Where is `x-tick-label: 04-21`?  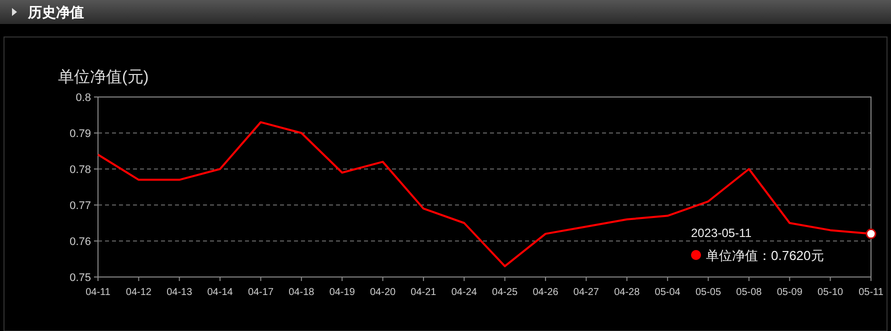 x-tick-label: 04-21 is located at coordinates (423, 292).